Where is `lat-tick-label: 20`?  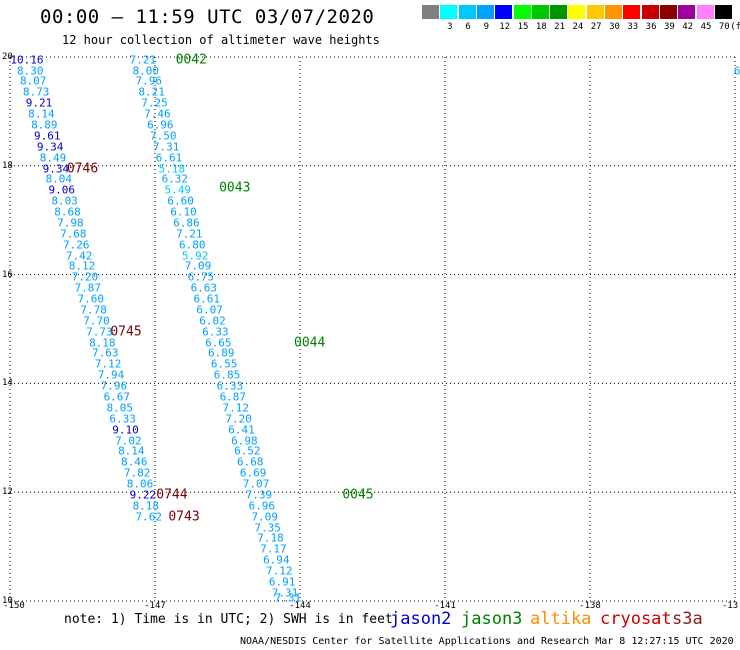
lat-tick-label: 20 is located at coordinates (7, 57).